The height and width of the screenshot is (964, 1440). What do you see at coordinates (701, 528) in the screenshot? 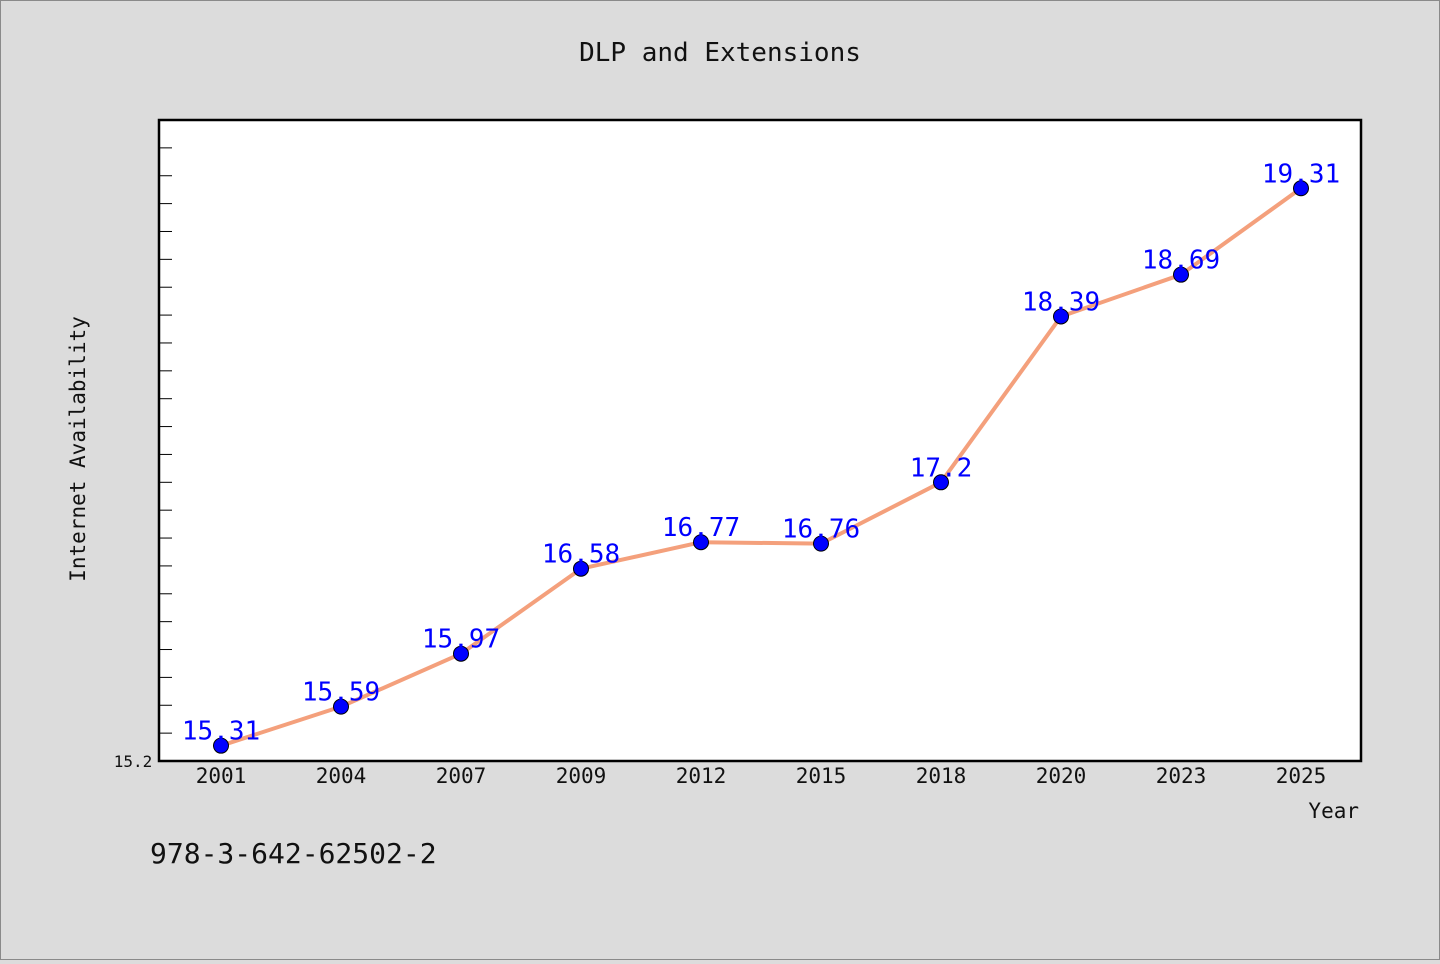
I see `data-label: 16.77` at bounding box center [701, 528].